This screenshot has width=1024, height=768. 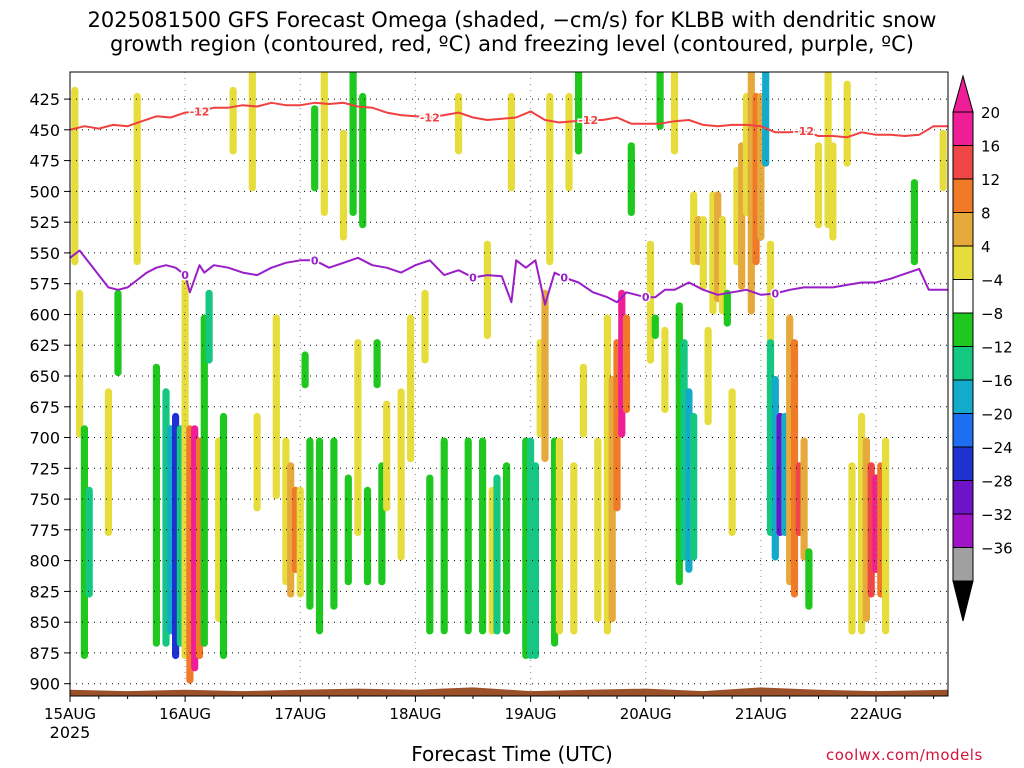 I want to click on y-tick-label: 750, so click(x=44, y=499).